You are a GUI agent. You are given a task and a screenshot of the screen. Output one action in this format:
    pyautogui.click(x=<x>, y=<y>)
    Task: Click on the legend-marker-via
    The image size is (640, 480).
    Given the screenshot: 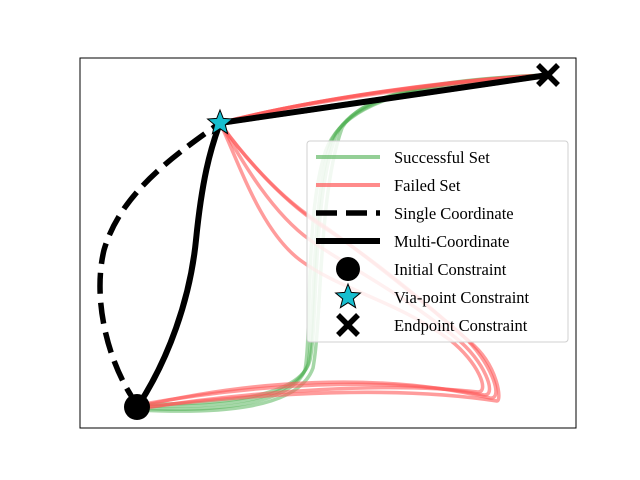 What is the action you would take?
    pyautogui.click(x=348, y=295)
    